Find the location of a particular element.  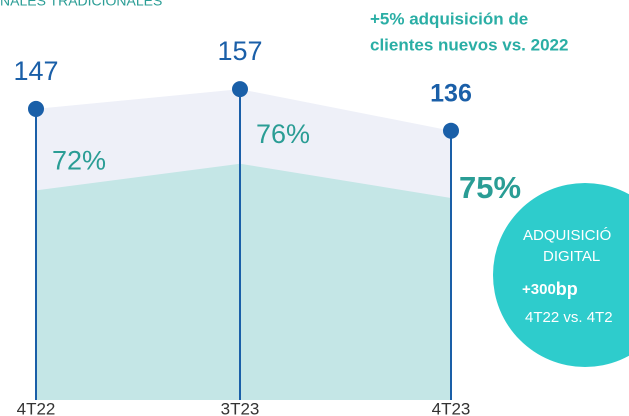

x-tick-label: 3T23 is located at coordinates (240, 407).